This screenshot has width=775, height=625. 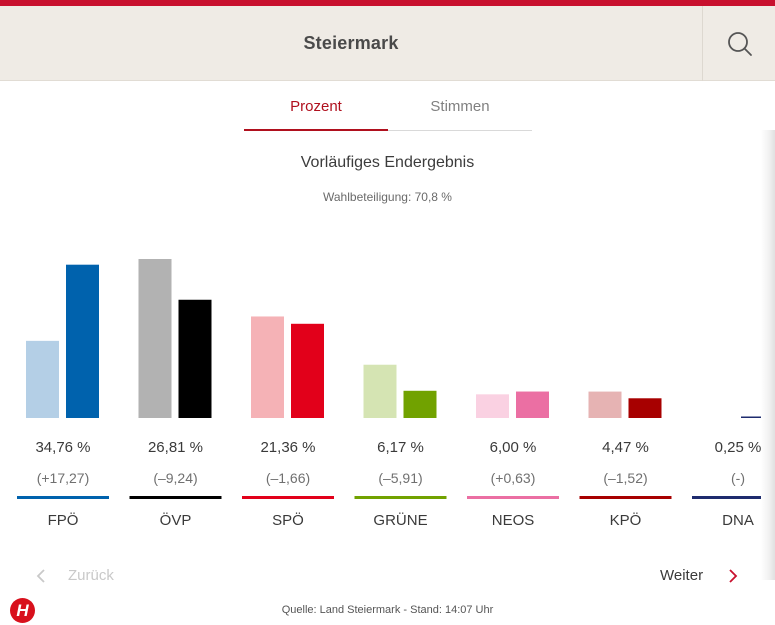 I want to click on logo-letter: H, so click(x=22, y=610).